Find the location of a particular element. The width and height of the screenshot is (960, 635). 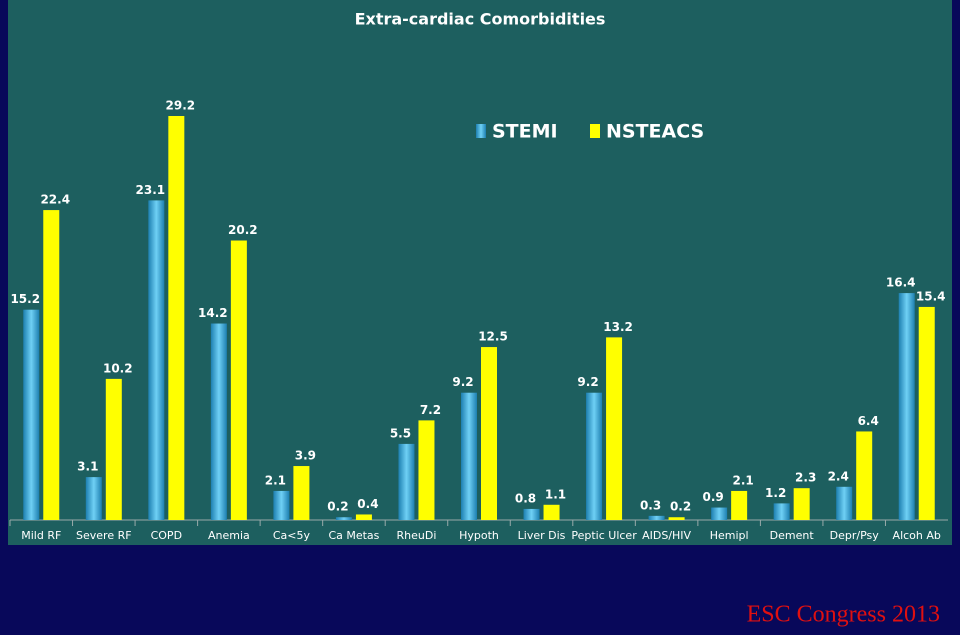

value-label: 15.2 is located at coordinates (25, 299).